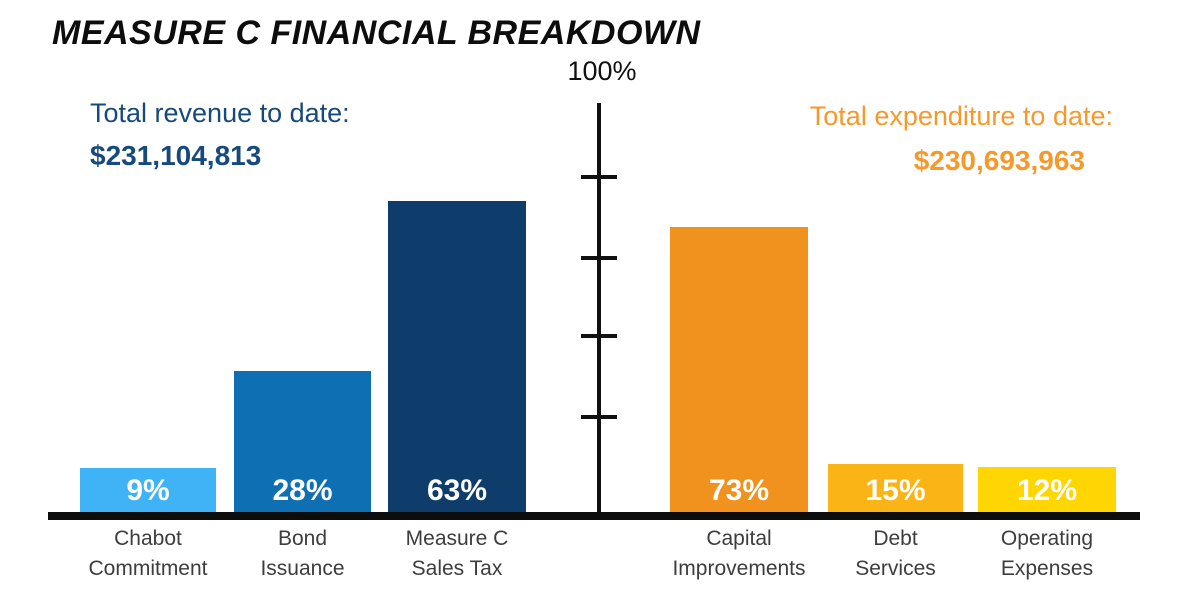  What do you see at coordinates (457, 568) in the screenshot?
I see `category-line-2: Sales Tax` at bounding box center [457, 568].